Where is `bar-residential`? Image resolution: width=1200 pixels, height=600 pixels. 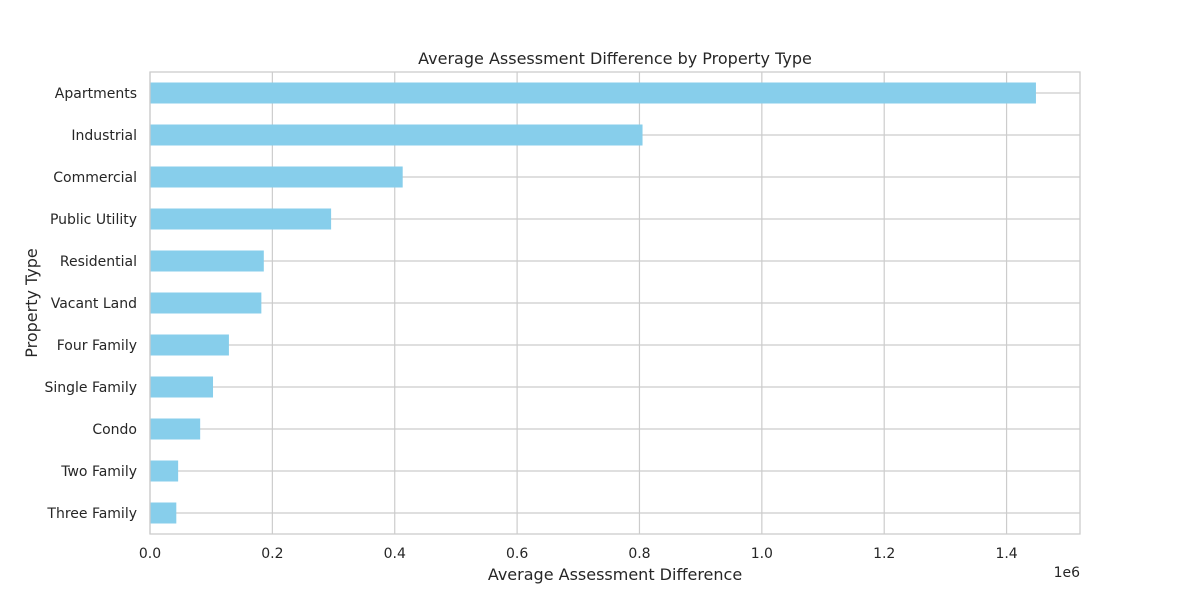 bar-residential is located at coordinates (207, 261).